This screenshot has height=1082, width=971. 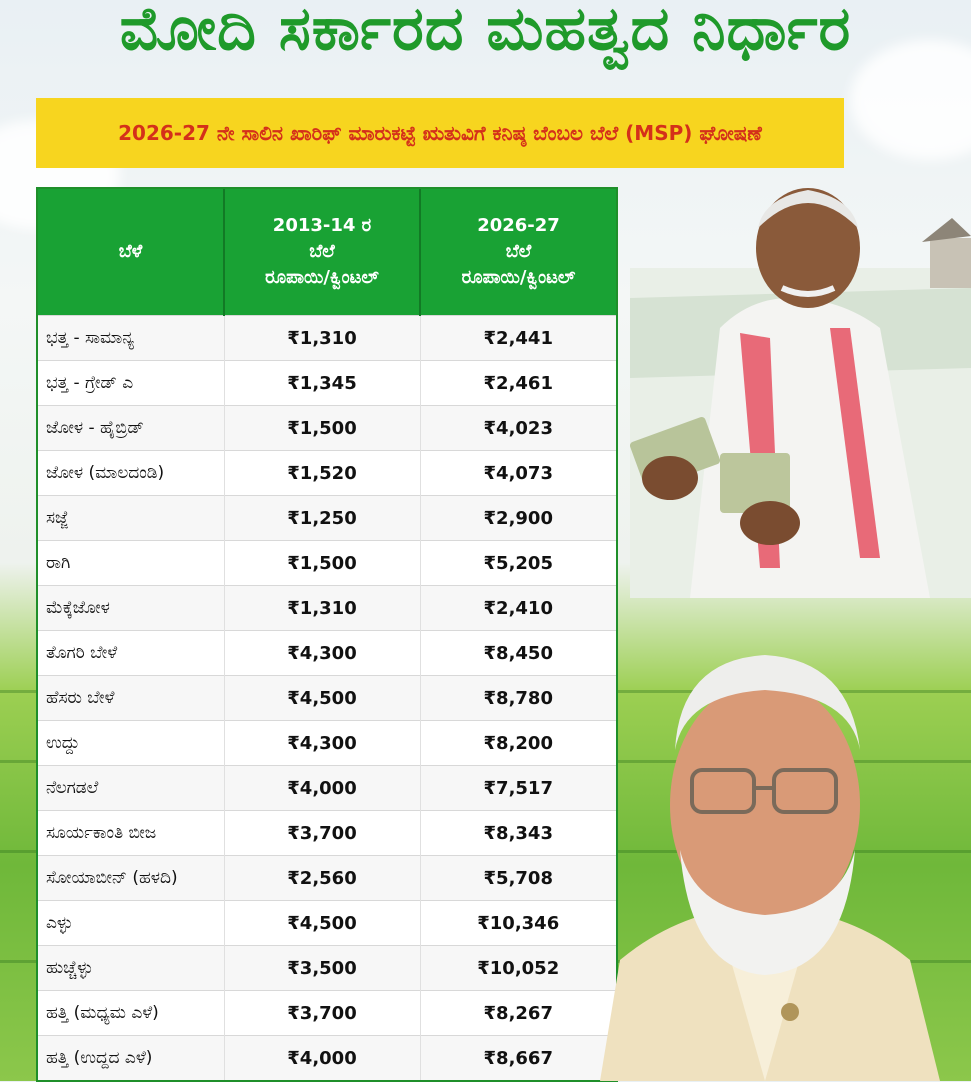 I want to click on crop-cell: ಜೋಳ (ಮಾಲದಂಡಿ), so click(x=131, y=473).